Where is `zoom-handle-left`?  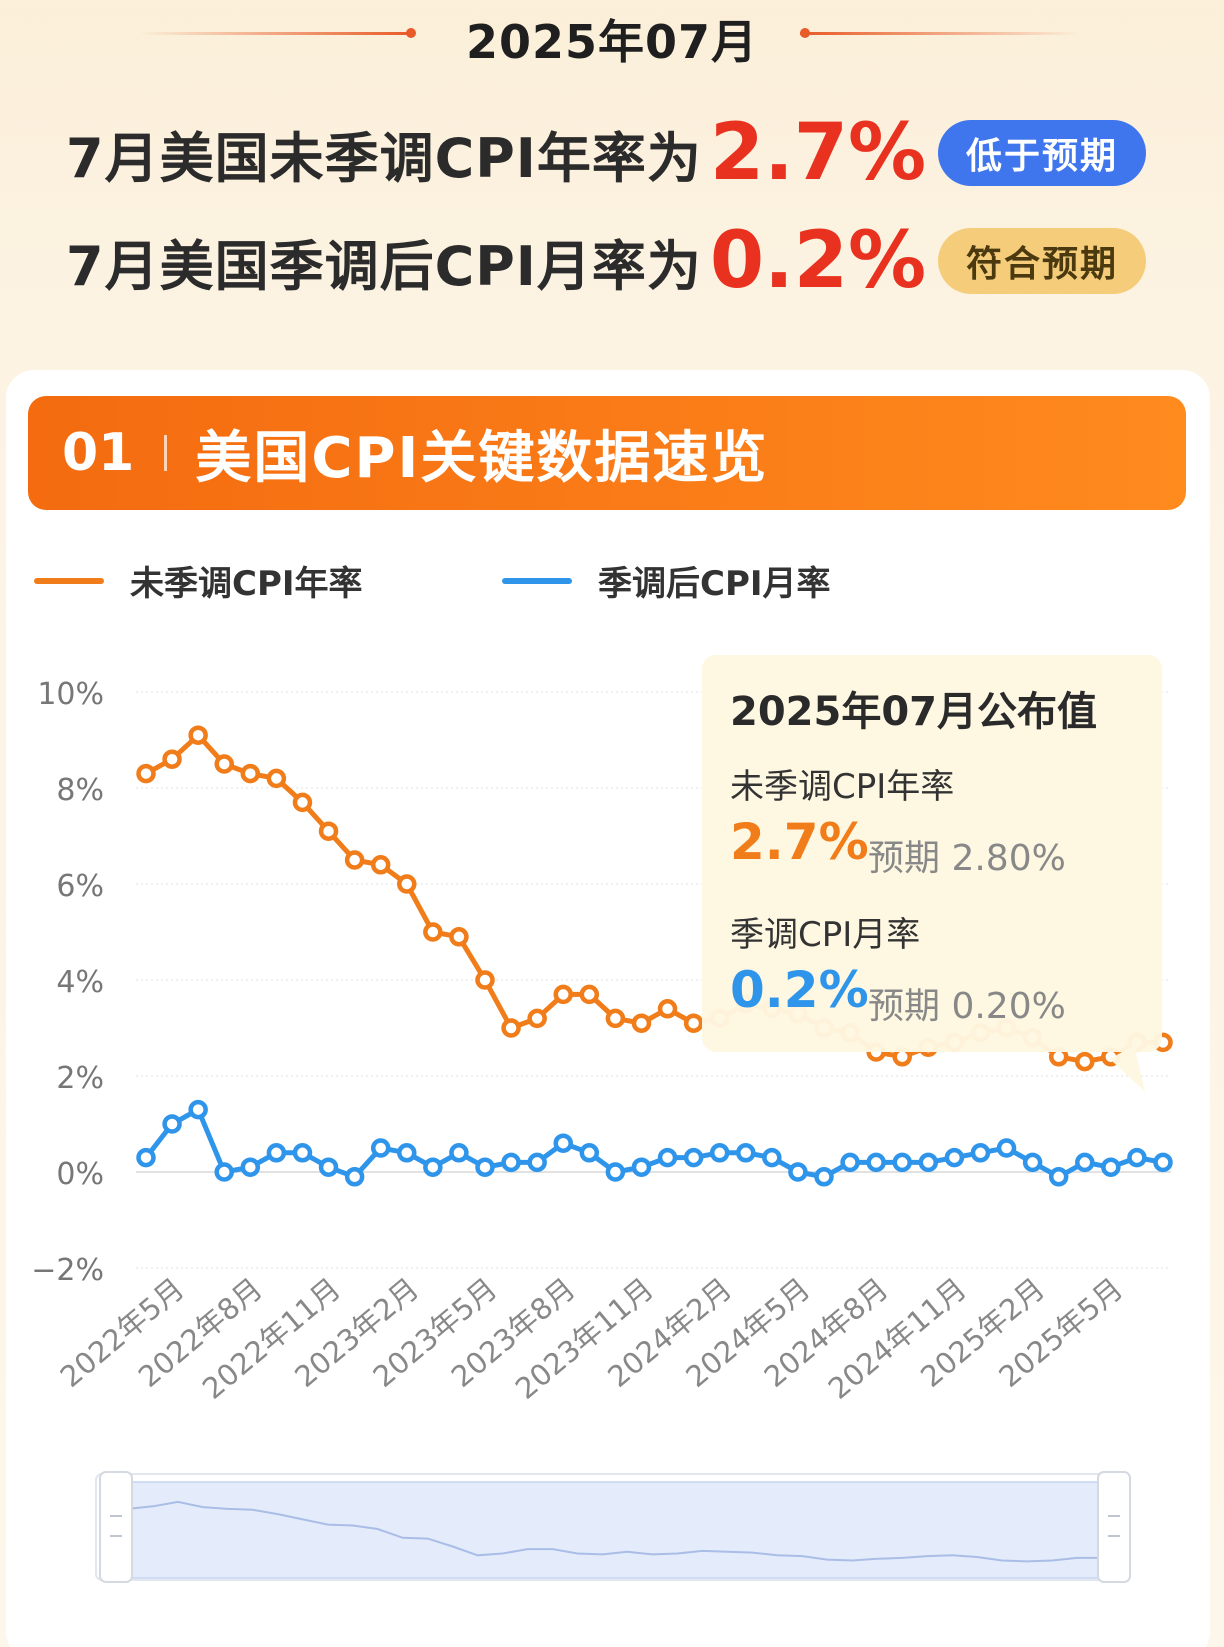 zoom-handle-left is located at coordinates (116, 1527).